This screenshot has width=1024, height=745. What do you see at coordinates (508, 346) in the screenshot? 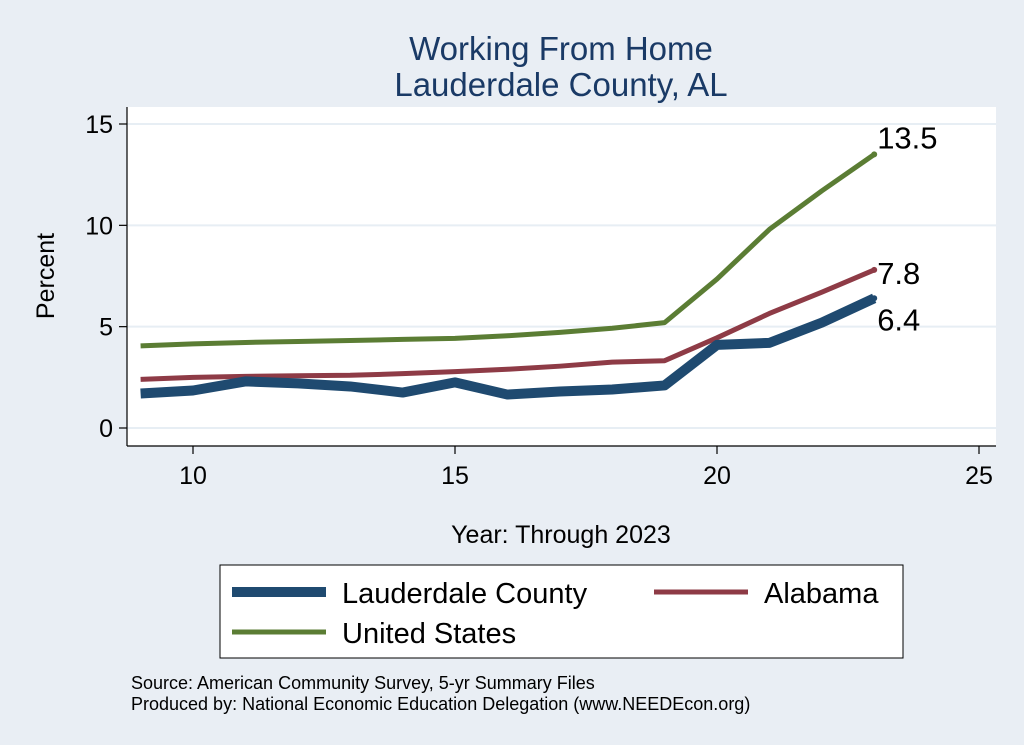
I see `series-line-lauderdale-county` at bounding box center [508, 346].